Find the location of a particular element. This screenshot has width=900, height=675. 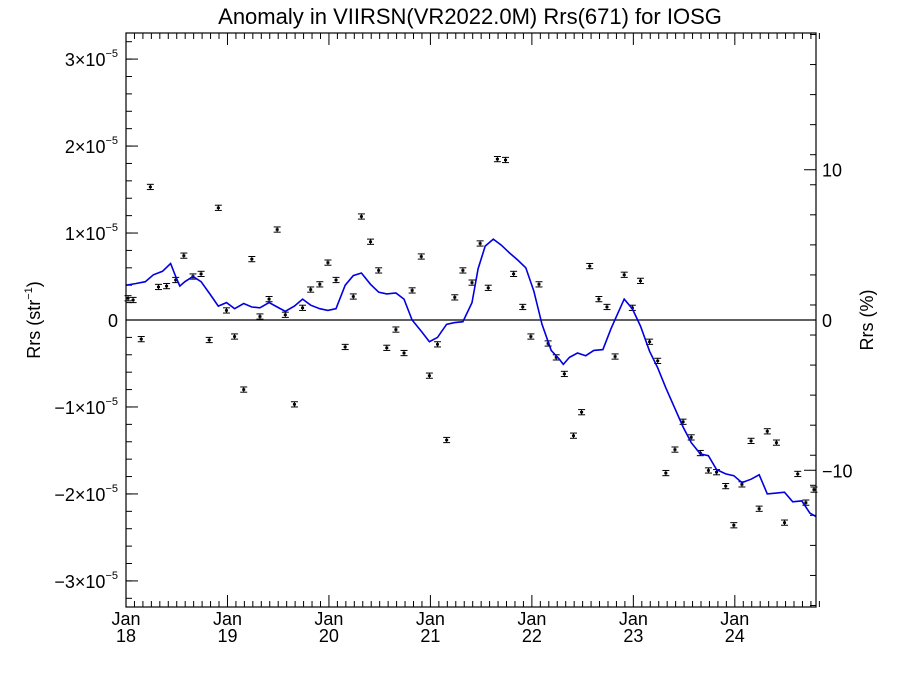

x-tick-year: 22 is located at coordinates (532, 636).